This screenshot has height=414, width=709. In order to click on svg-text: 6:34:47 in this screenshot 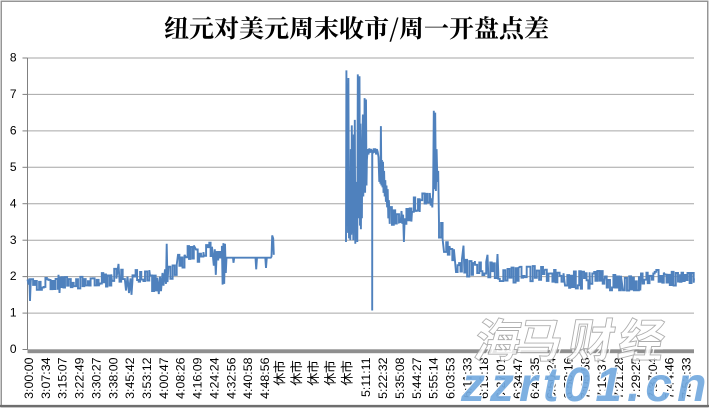, I will do `click(518, 377)`.